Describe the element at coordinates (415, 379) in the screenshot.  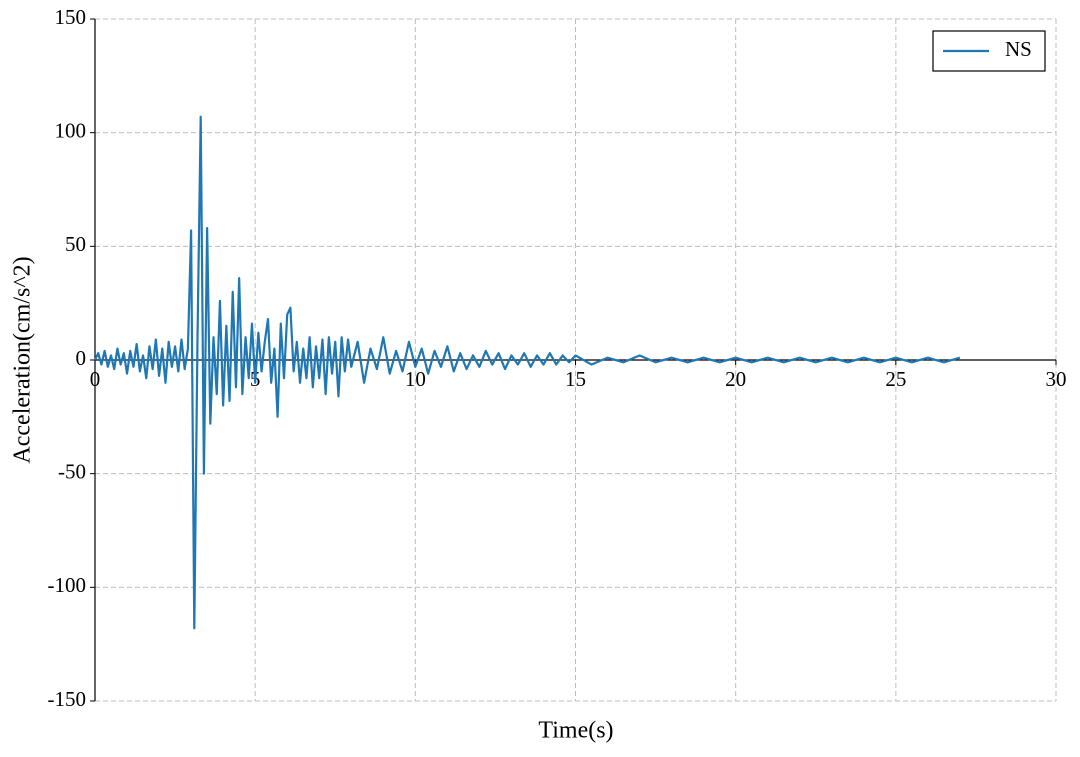
I see `x-tick-label: 10` at that location.